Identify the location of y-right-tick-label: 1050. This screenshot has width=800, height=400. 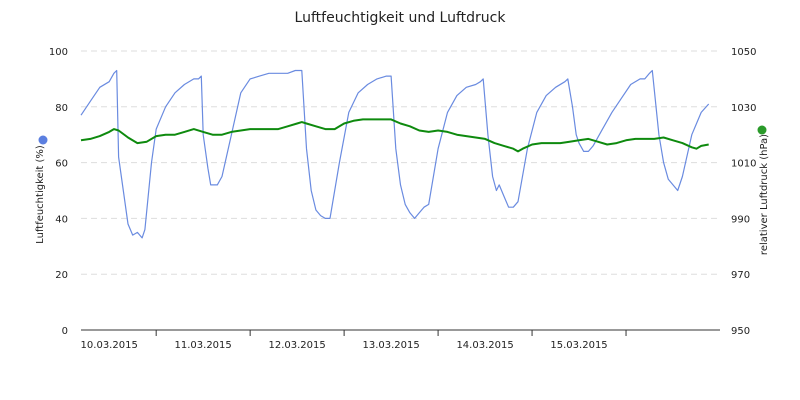
(743, 52).